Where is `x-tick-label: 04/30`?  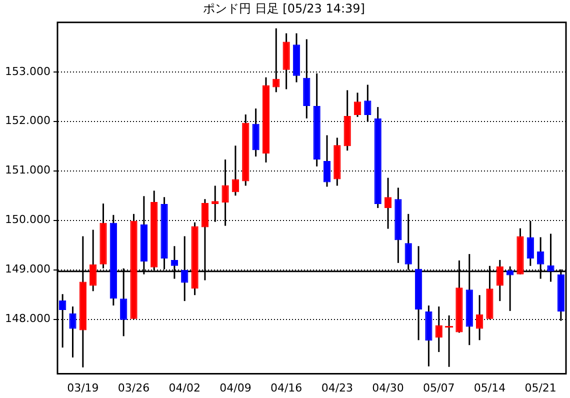 x-tick-label: 04/30 is located at coordinates (388, 387).